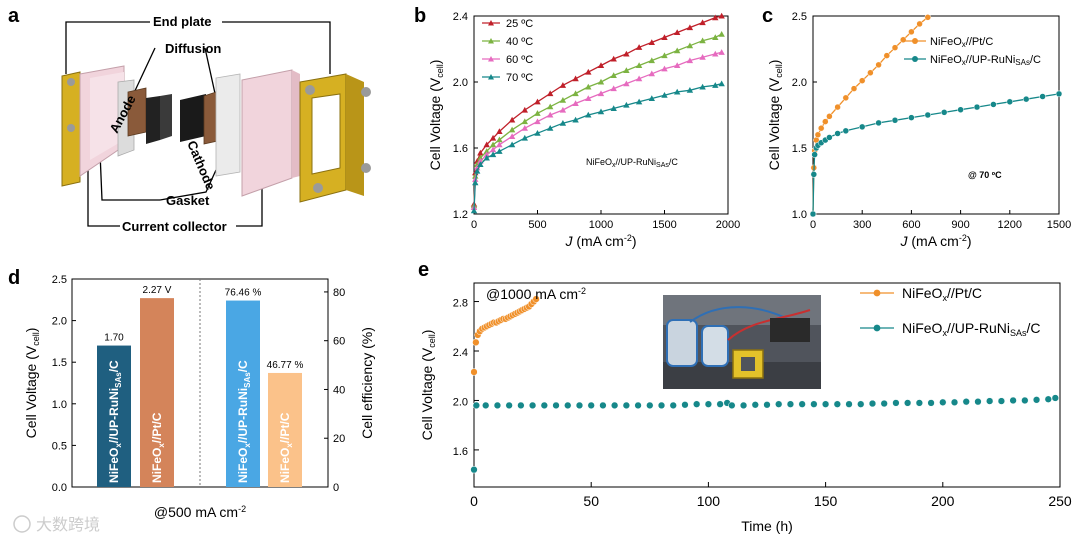  Describe the element at coordinates (428, 385) in the screenshot. I see `y-axis-label-e: Cell Voltage (Vcell)` at that location.